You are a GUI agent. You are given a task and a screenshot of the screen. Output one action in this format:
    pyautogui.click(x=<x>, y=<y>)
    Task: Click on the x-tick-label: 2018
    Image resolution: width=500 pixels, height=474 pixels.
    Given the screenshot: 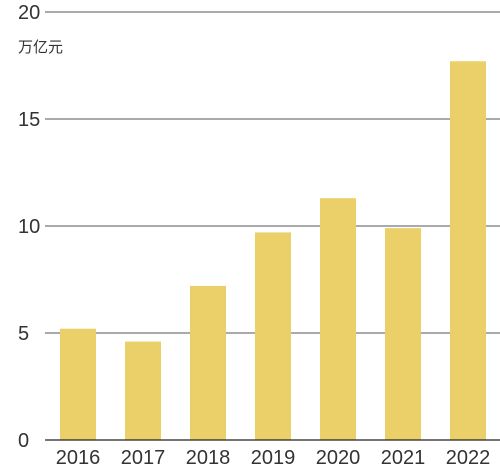 What is the action you would take?
    pyautogui.click(x=208, y=458)
    